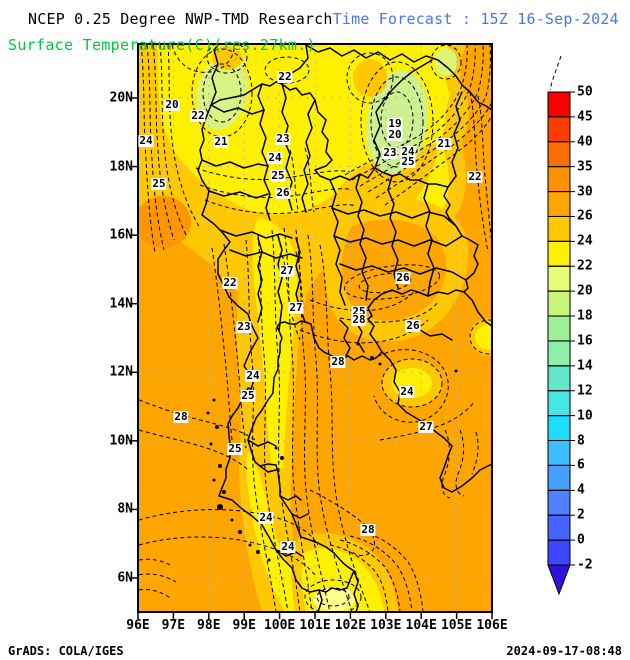 The height and width of the screenshot is (660, 630). What do you see at coordinates (66, 651) in the screenshot?
I see `grads-credit-text: GrADS: COLA/IGES` at bounding box center [66, 651].